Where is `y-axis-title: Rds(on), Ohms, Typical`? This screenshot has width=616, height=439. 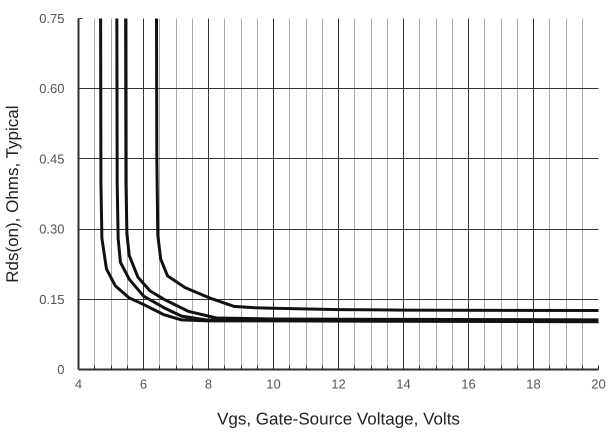 y-axis-title: Rds(on), Ohms, Typical is located at coordinates (12, 194).